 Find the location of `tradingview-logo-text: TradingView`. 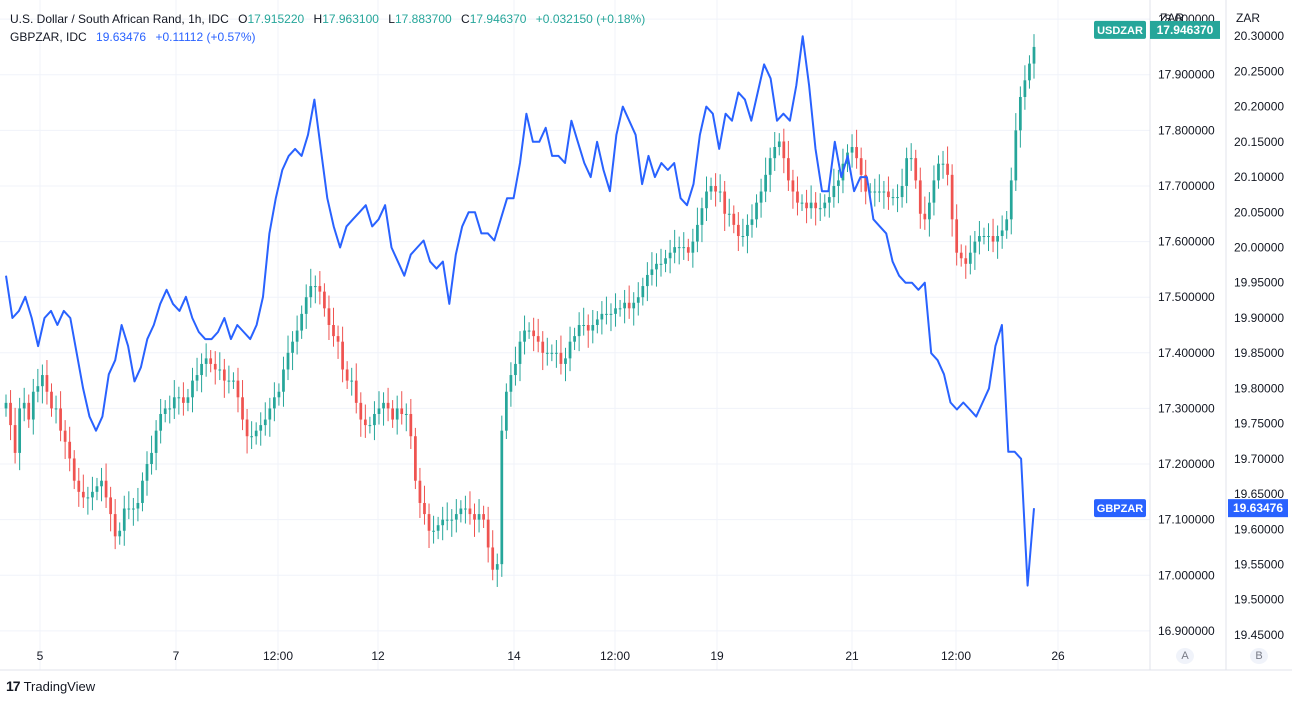

tradingview-logo-text: TradingView is located at coordinates (59, 686).